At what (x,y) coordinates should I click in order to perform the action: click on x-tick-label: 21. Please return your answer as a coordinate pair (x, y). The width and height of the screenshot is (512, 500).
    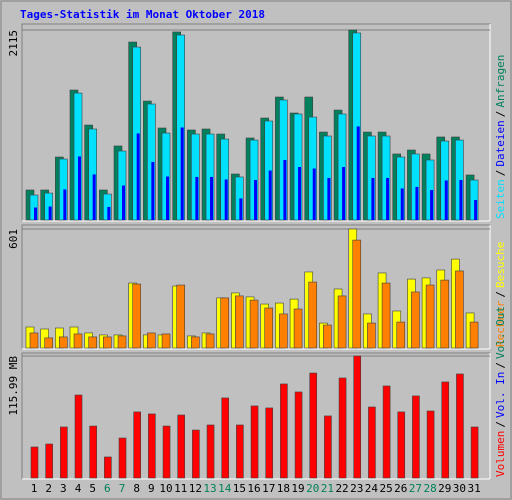
    Looking at the image, I should click on (327, 488).